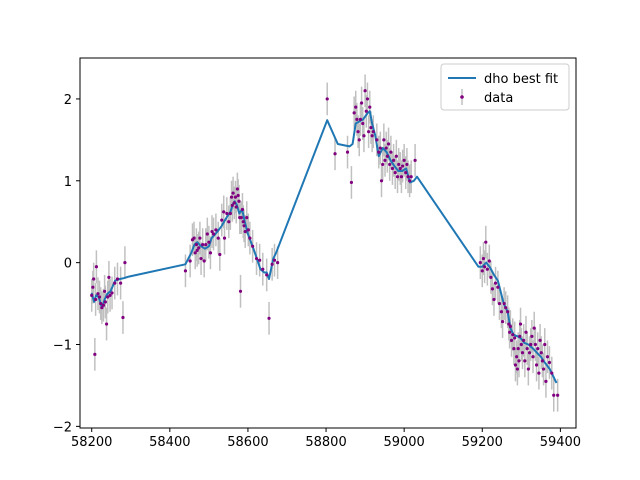 The width and height of the screenshot is (640, 480). What do you see at coordinates (498, 98) in the screenshot?
I see `legend-label-data: data` at bounding box center [498, 98].